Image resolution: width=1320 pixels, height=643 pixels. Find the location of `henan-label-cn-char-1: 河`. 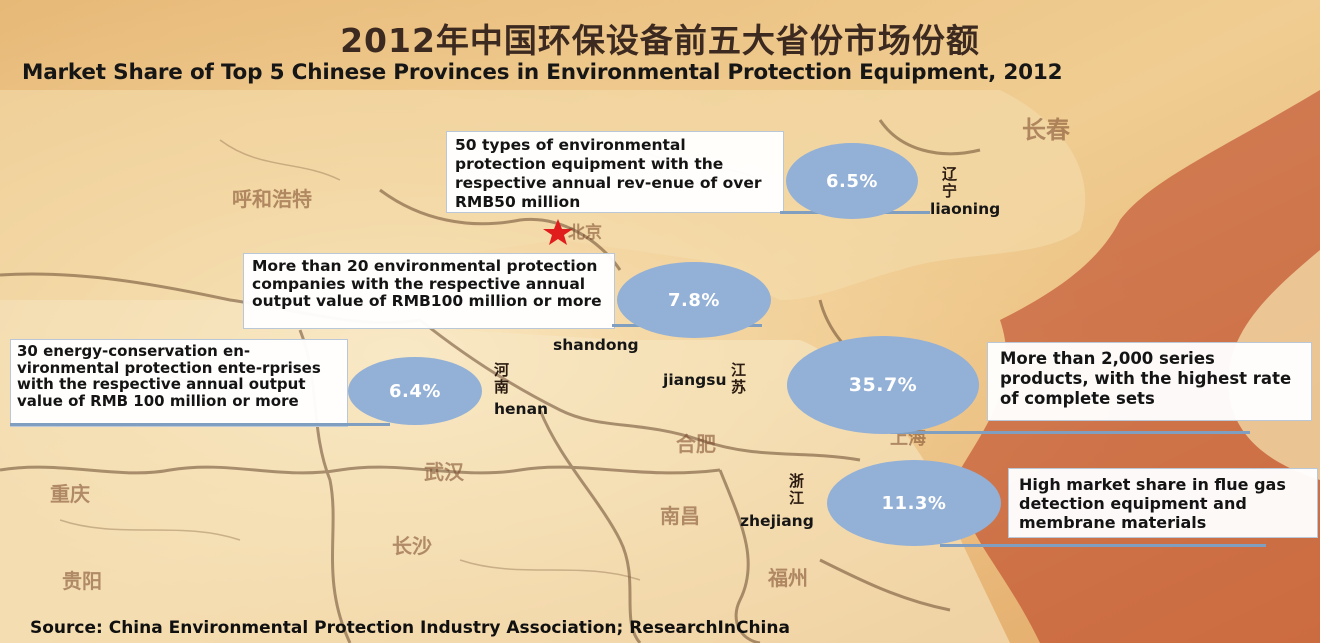

henan-label-cn-char-1: 河 is located at coordinates (502, 370).